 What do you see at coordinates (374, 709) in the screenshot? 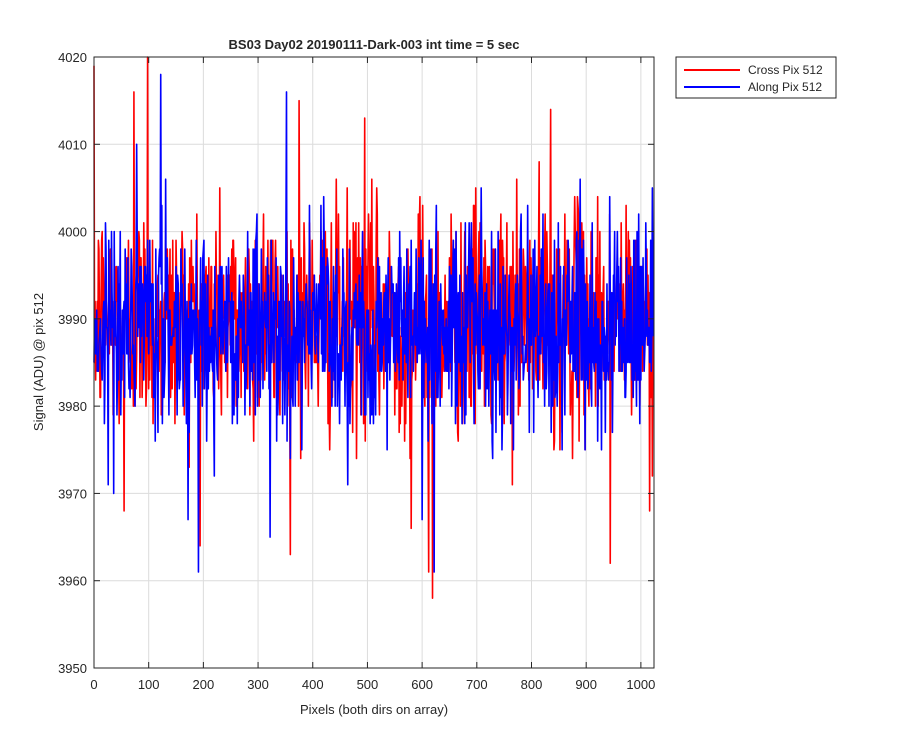
I see `x-axis-label: Pixels (both dirs on array)` at bounding box center [374, 709].